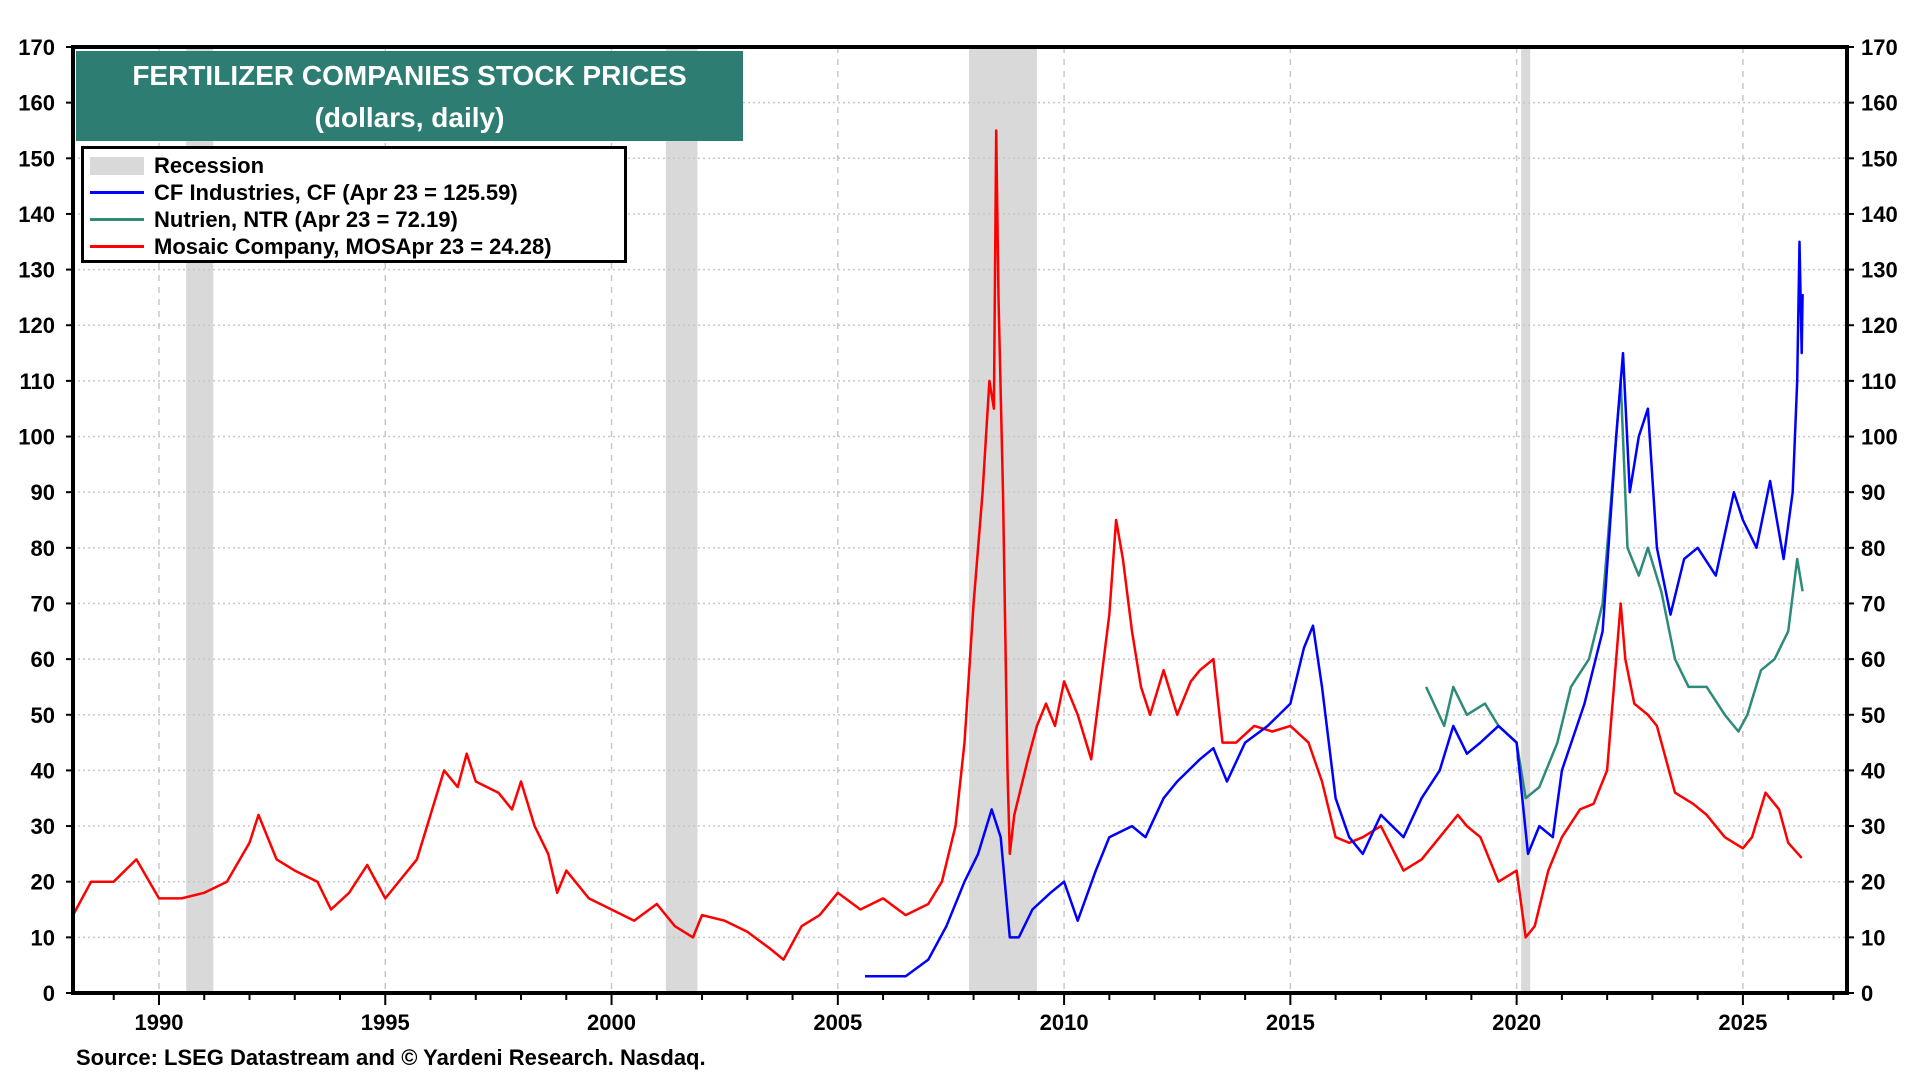  Describe the element at coordinates (1879, 437) in the screenshot. I see `y-tick-label-right: 100` at that location.